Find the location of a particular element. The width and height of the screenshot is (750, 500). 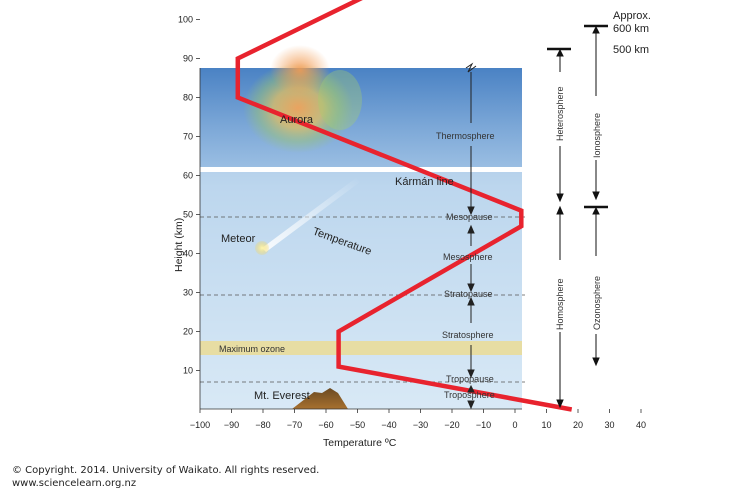

x-axis-ticks: −100 −90 −80 −70 −60 −50 −40 −30 −20 −10 0 10 20 30 40 is located at coordinates (418, 419).